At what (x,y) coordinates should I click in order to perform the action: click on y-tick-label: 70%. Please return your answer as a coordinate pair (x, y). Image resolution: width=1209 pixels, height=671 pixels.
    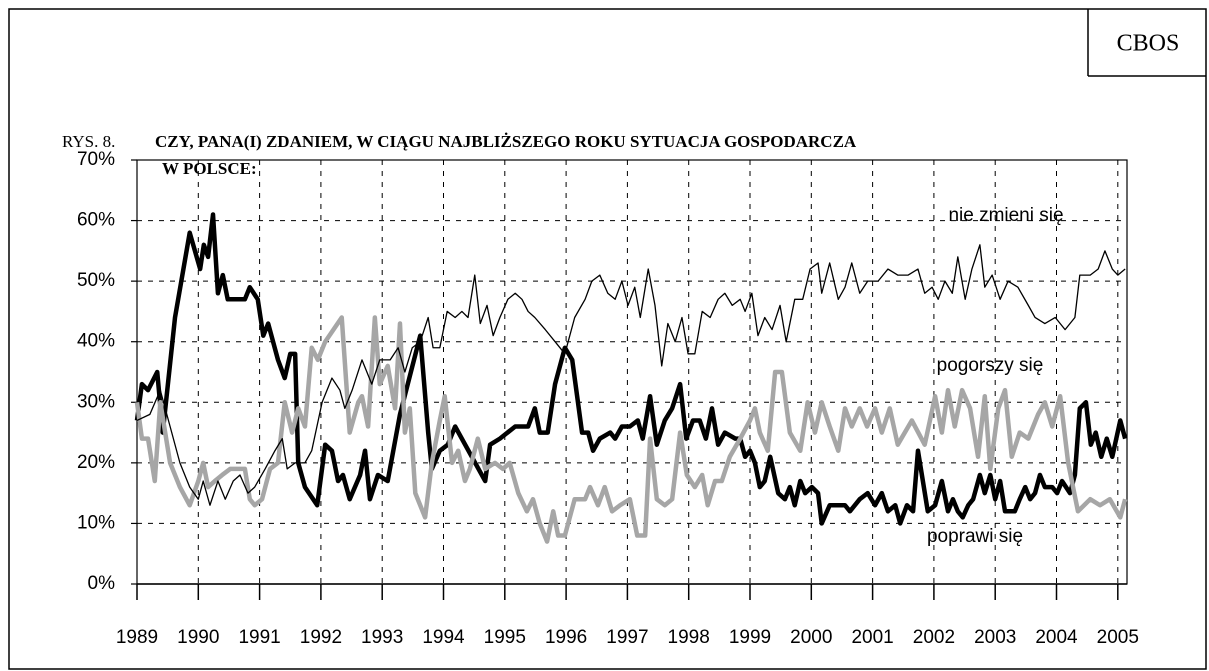
    Looking at the image, I should click on (96, 159).